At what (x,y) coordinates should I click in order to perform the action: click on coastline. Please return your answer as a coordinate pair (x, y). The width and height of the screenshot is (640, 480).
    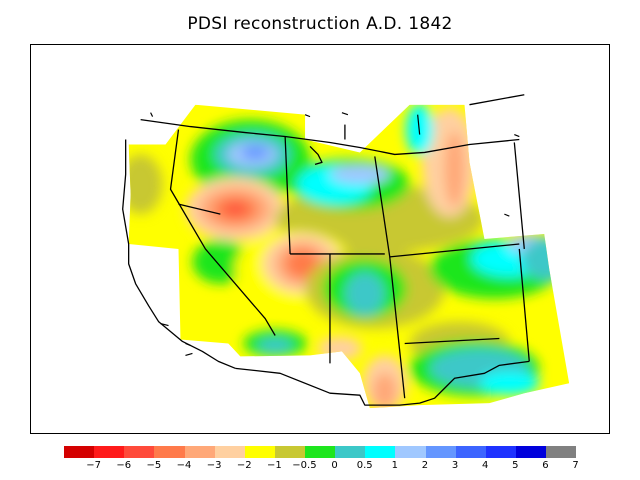
    Looking at the image, I should click on (179, 254).